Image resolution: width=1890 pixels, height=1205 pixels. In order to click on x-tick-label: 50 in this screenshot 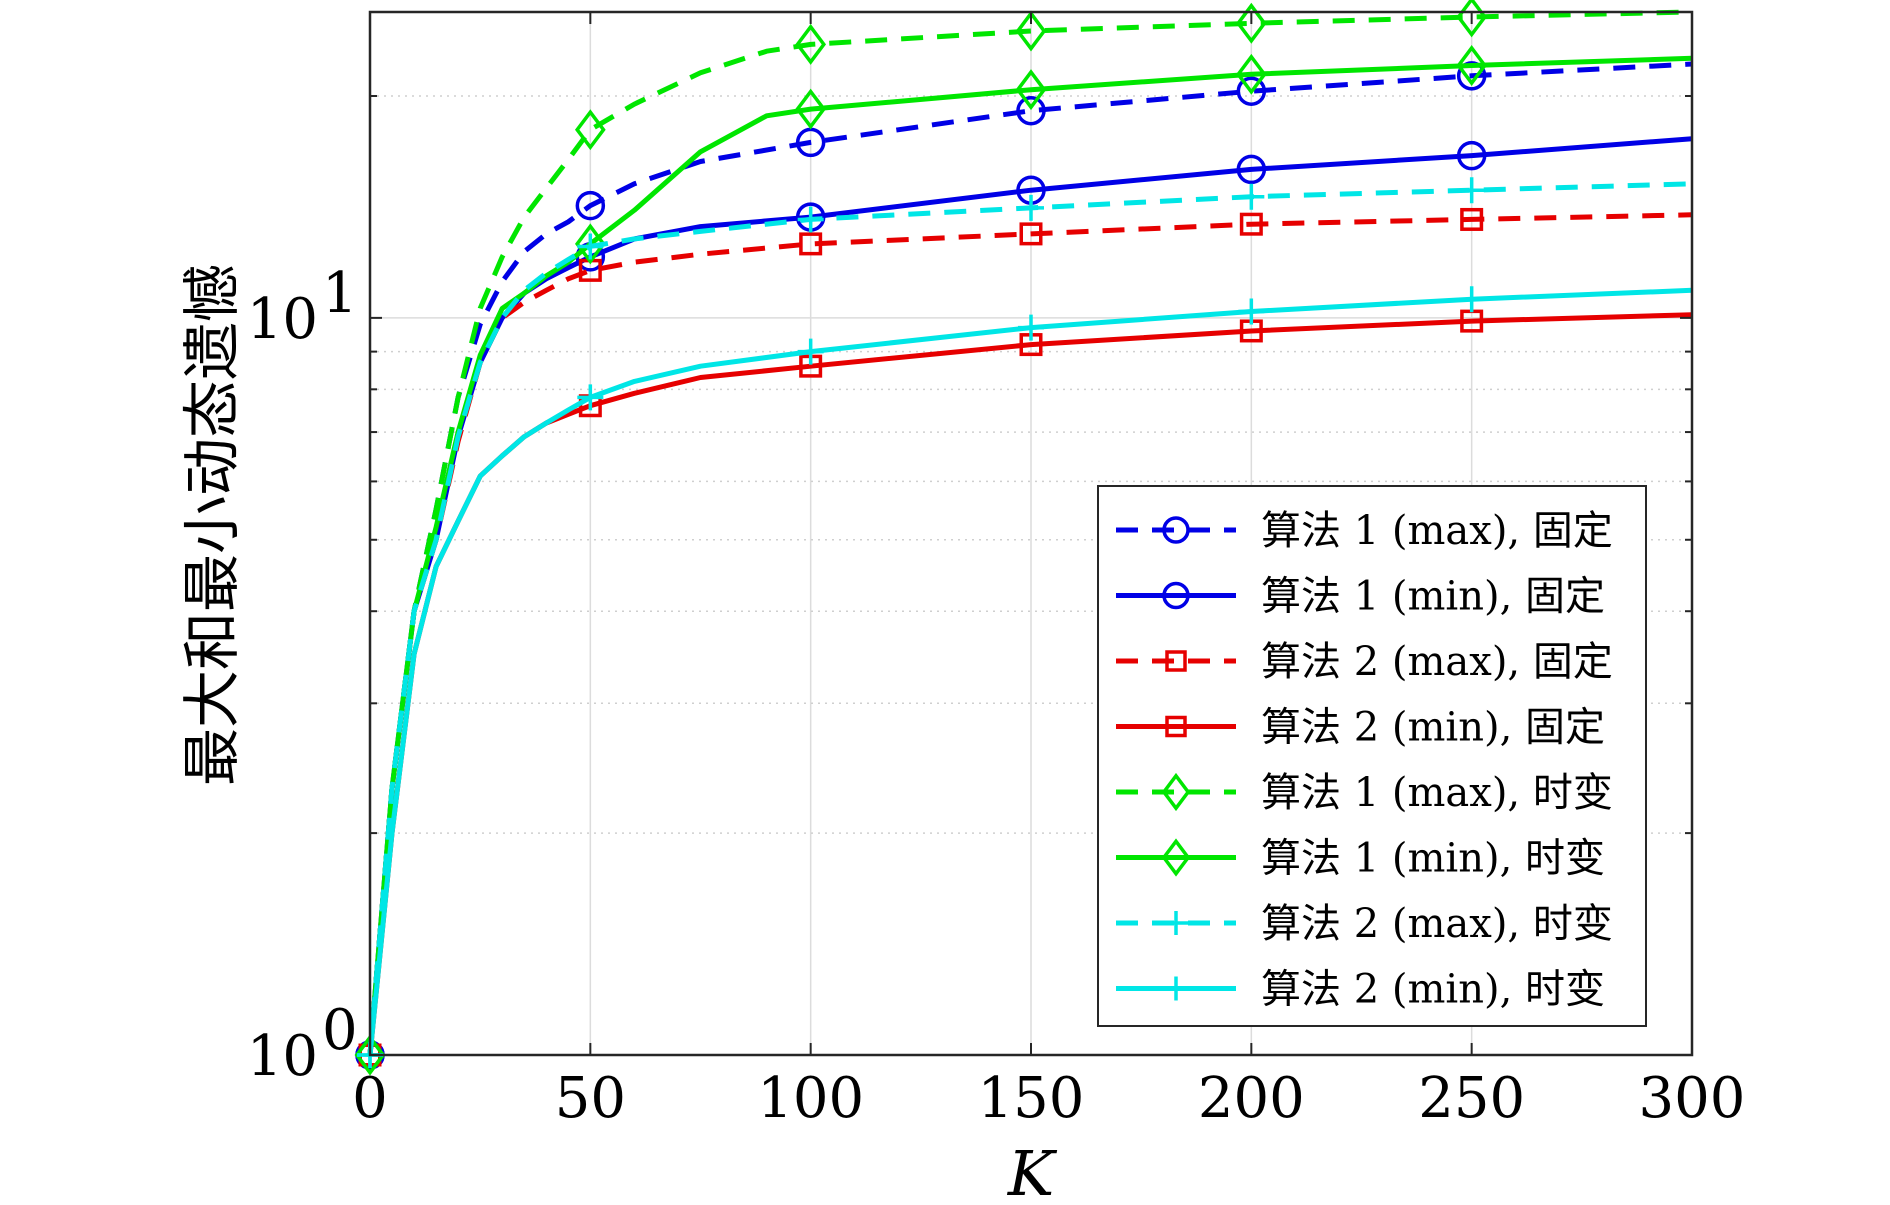, I will do `click(590, 1098)`.